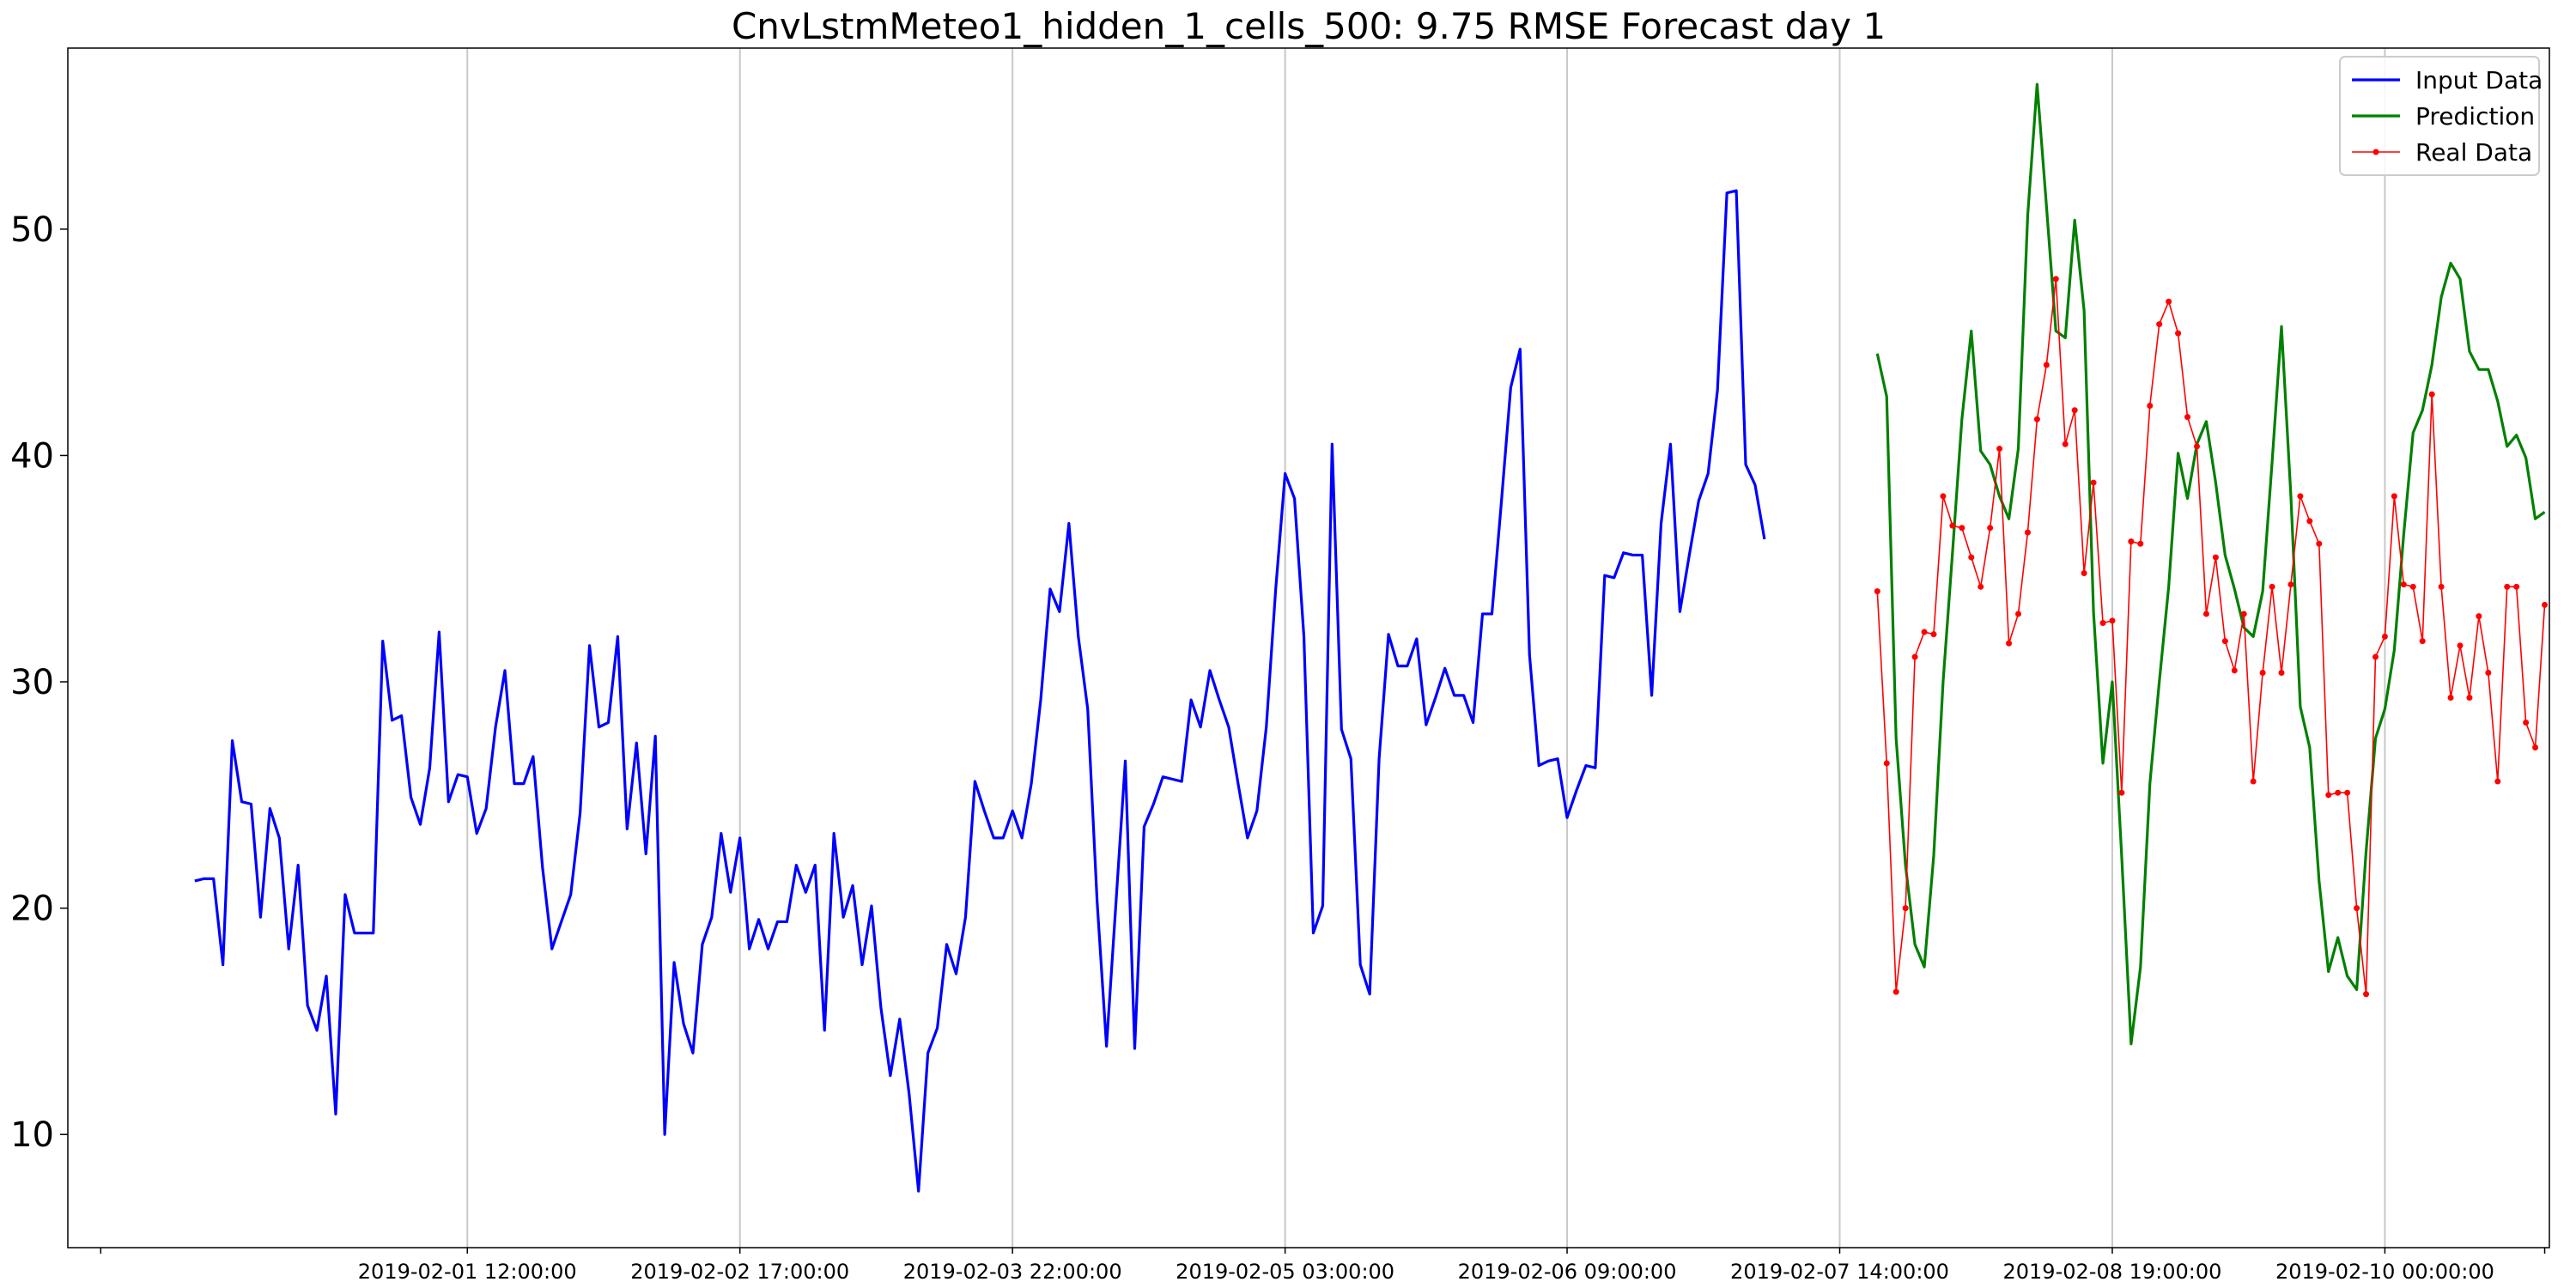  I want to click on x-tick-label: 2019-02-01 12:00:00, so click(468, 1272).